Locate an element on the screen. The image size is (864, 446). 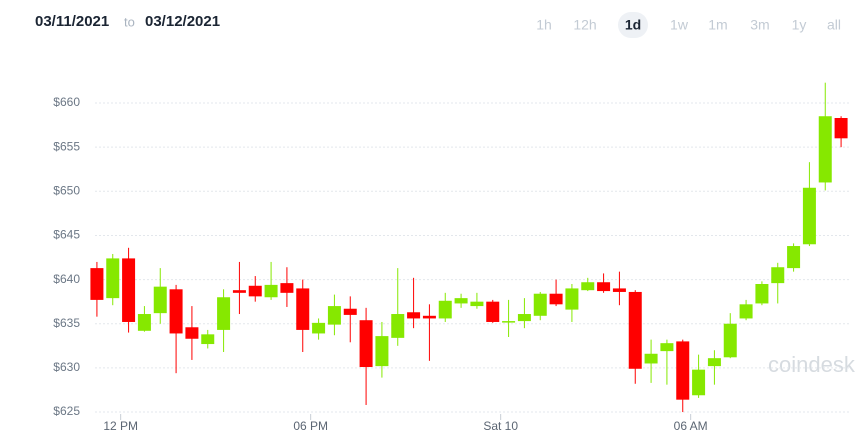
y-tick-label: $630 is located at coordinates (66, 367).